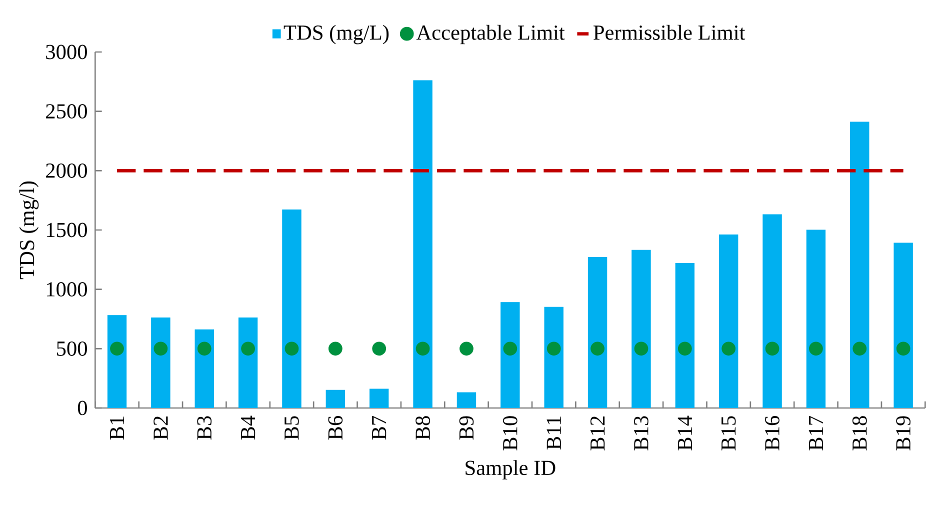  What do you see at coordinates (466, 428) in the screenshot?
I see `x-tick-label: B9` at bounding box center [466, 428].